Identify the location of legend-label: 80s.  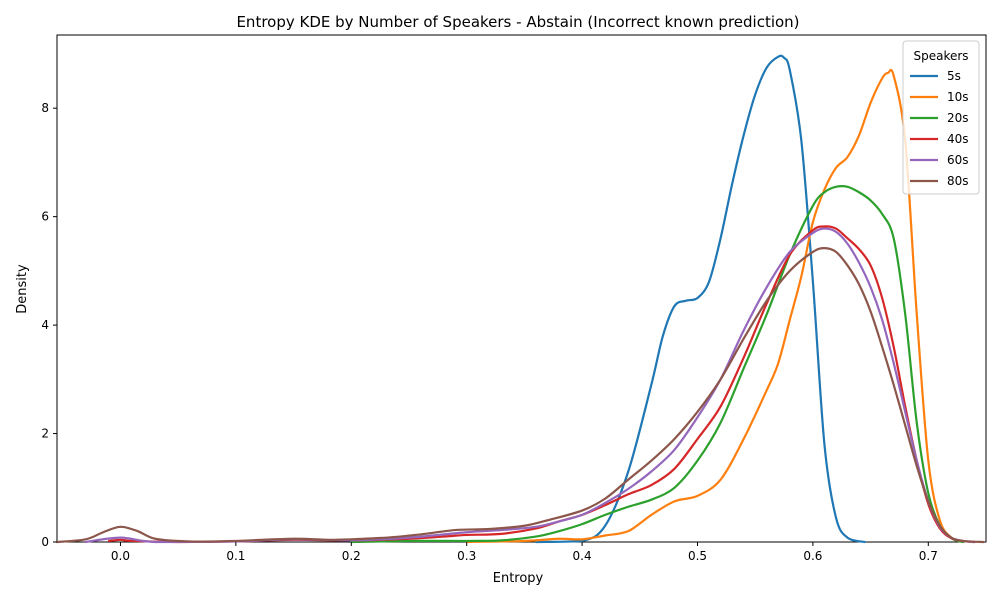
(958, 181).